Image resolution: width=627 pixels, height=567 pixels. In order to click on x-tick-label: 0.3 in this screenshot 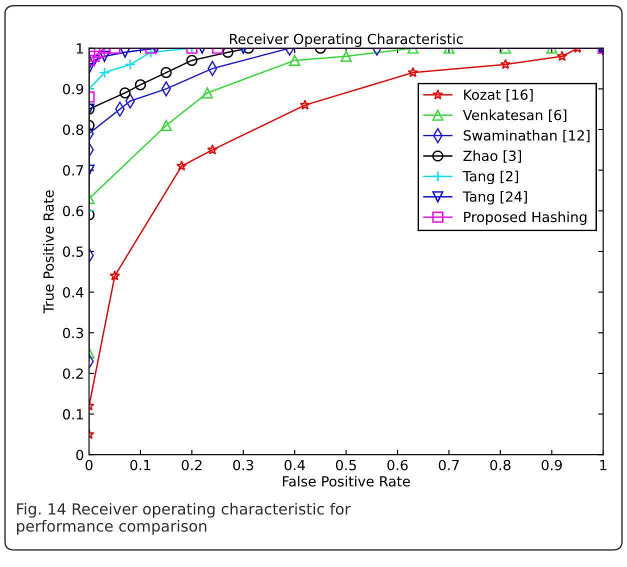, I will do `click(243, 465)`.